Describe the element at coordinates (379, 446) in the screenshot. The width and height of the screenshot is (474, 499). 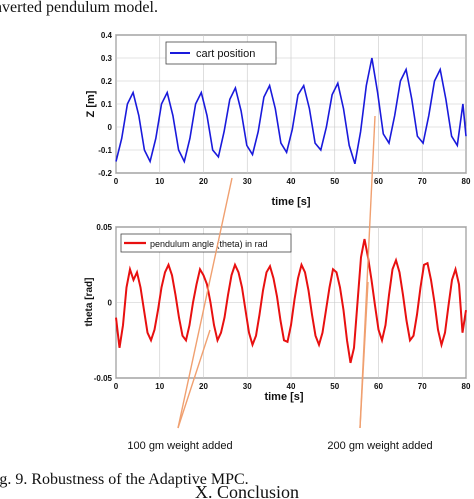
I see `annotation-200gm: 200 gm weight added` at that location.